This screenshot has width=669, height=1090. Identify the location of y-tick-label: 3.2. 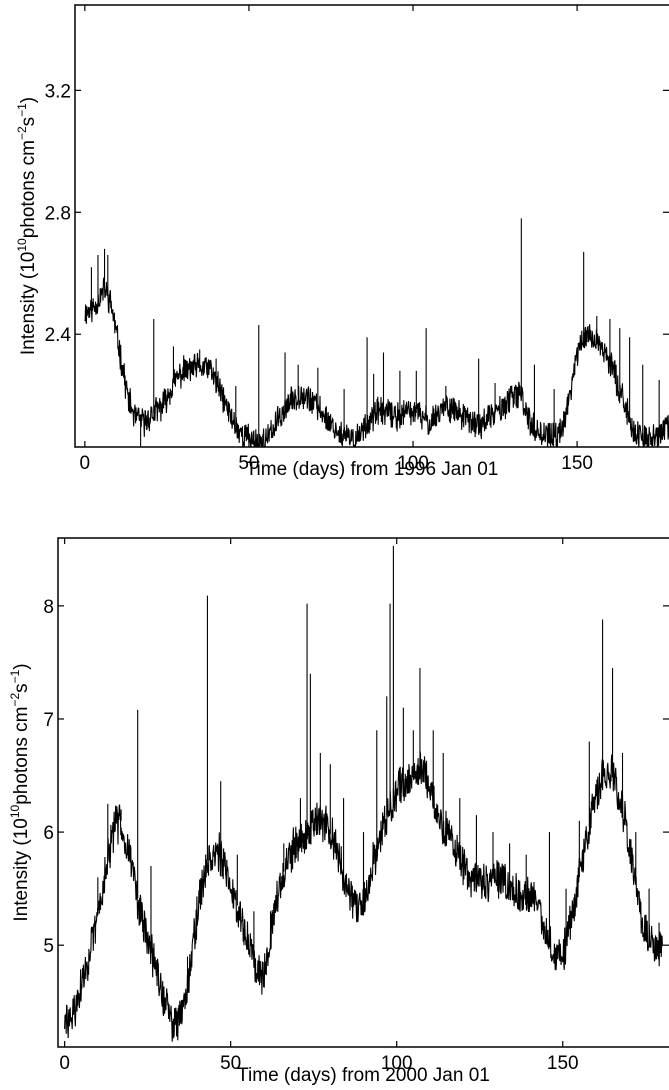
(58, 91).